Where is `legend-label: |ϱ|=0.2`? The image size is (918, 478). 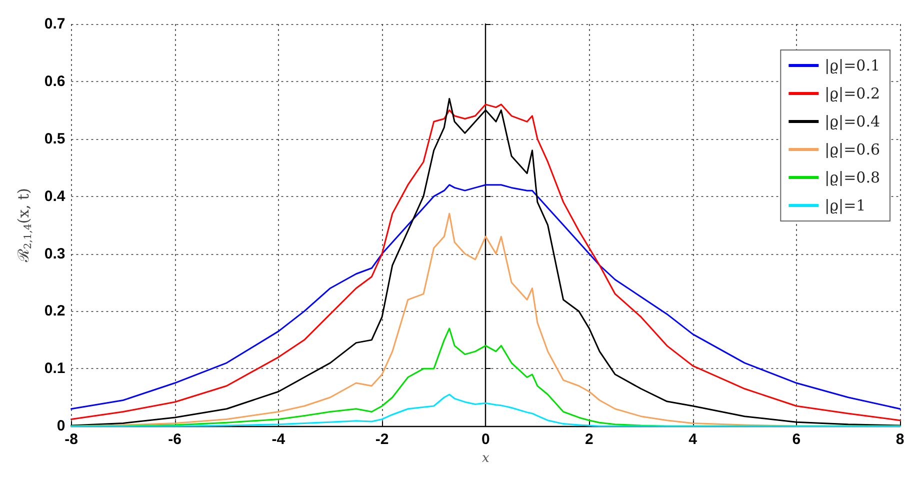
legend-label: |ϱ|=0.2 is located at coordinates (852, 93).